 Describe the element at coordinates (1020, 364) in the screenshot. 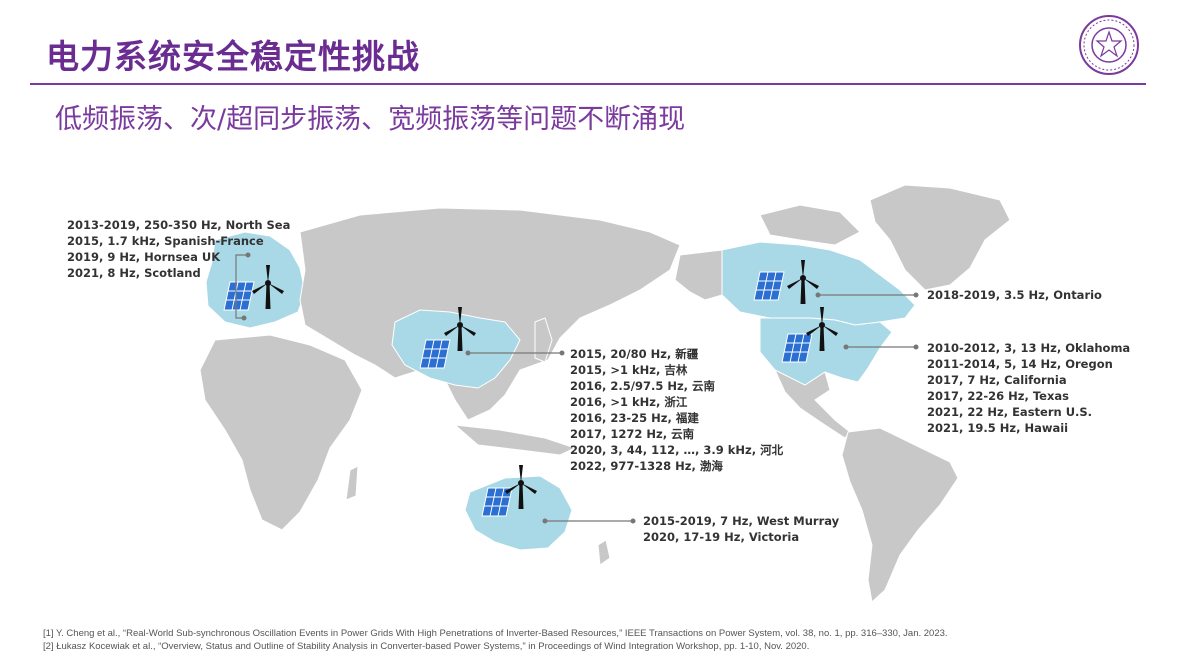

I see `event-item: 2011-2014, 5, 14 Hz, Oregon` at that location.